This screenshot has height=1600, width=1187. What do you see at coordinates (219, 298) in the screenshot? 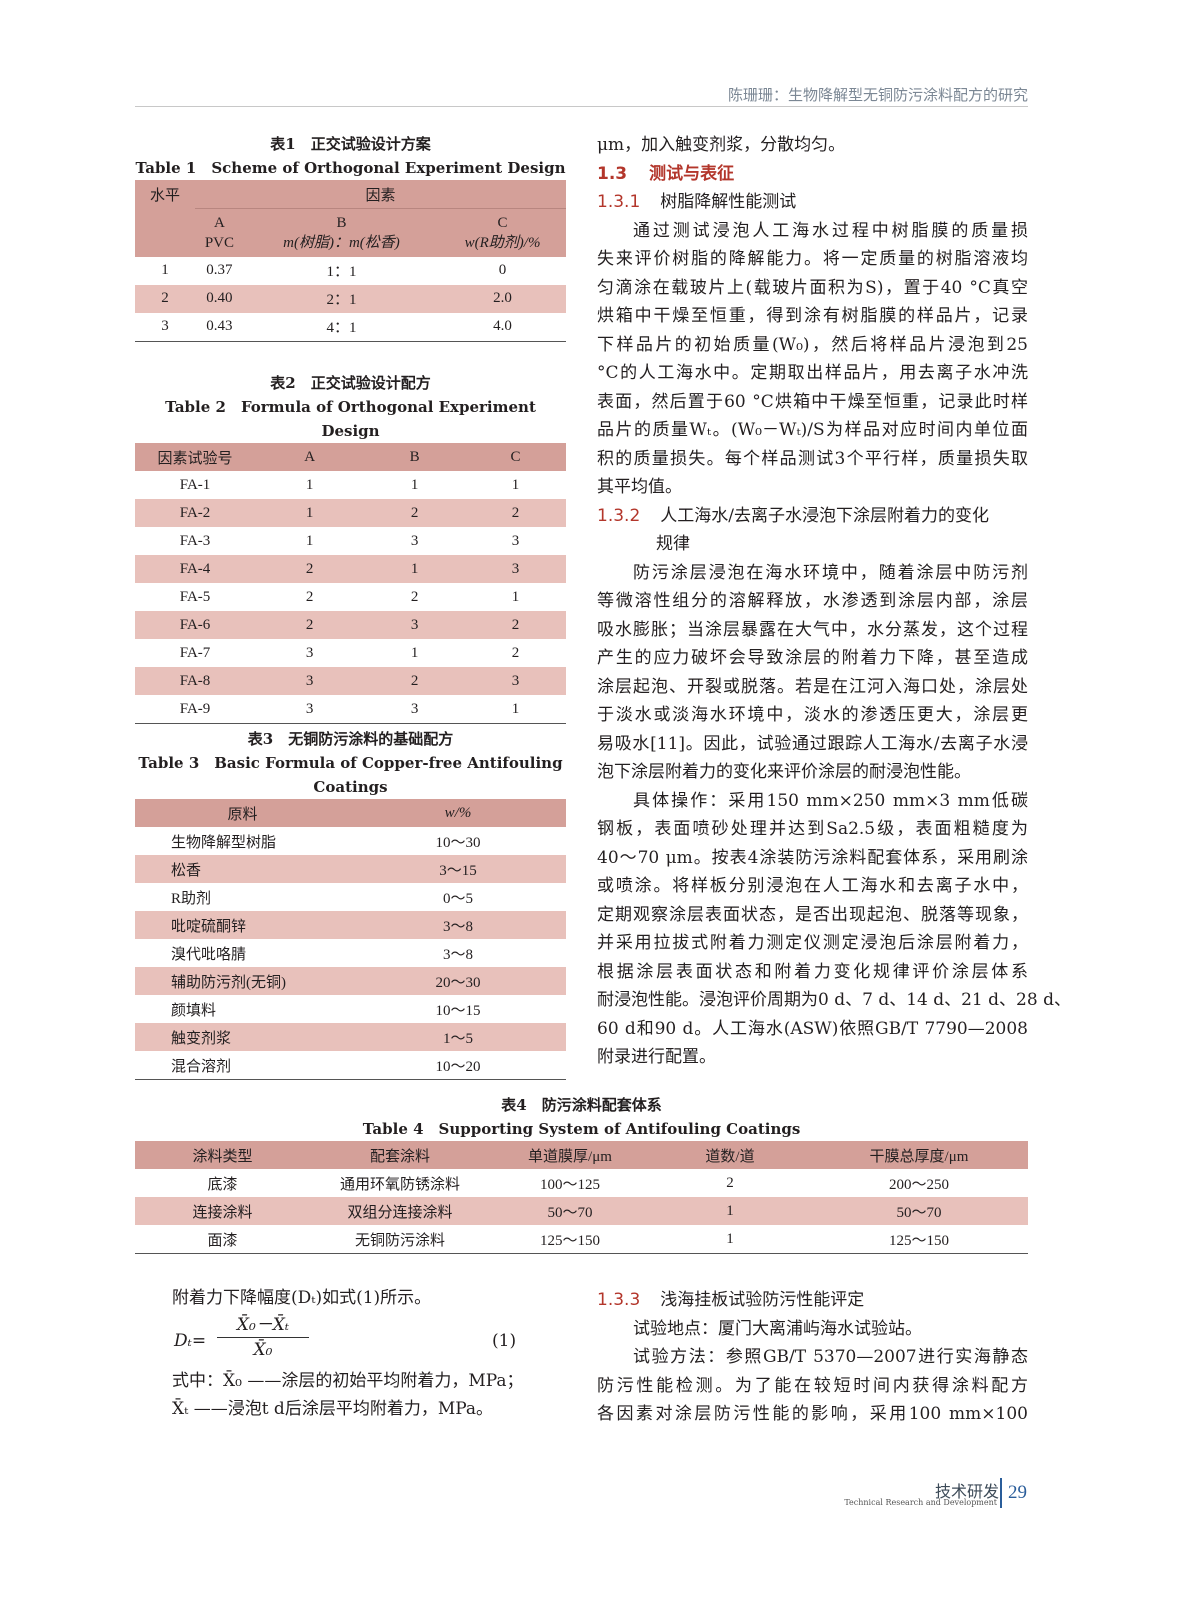
I see `cell: 0.40` at bounding box center [219, 298].